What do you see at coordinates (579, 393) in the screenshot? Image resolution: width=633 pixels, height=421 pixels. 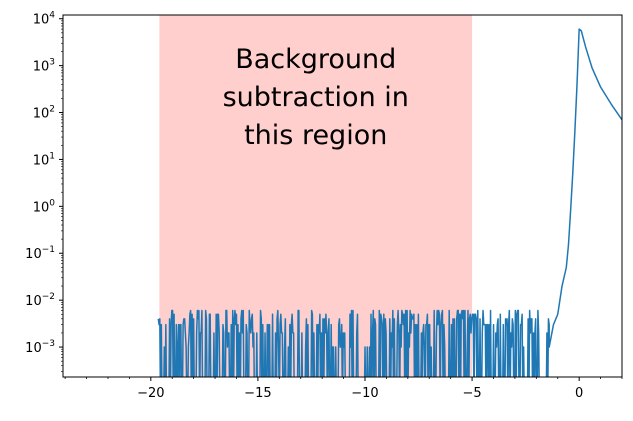 I see `x-tick-label: 0` at bounding box center [579, 393].